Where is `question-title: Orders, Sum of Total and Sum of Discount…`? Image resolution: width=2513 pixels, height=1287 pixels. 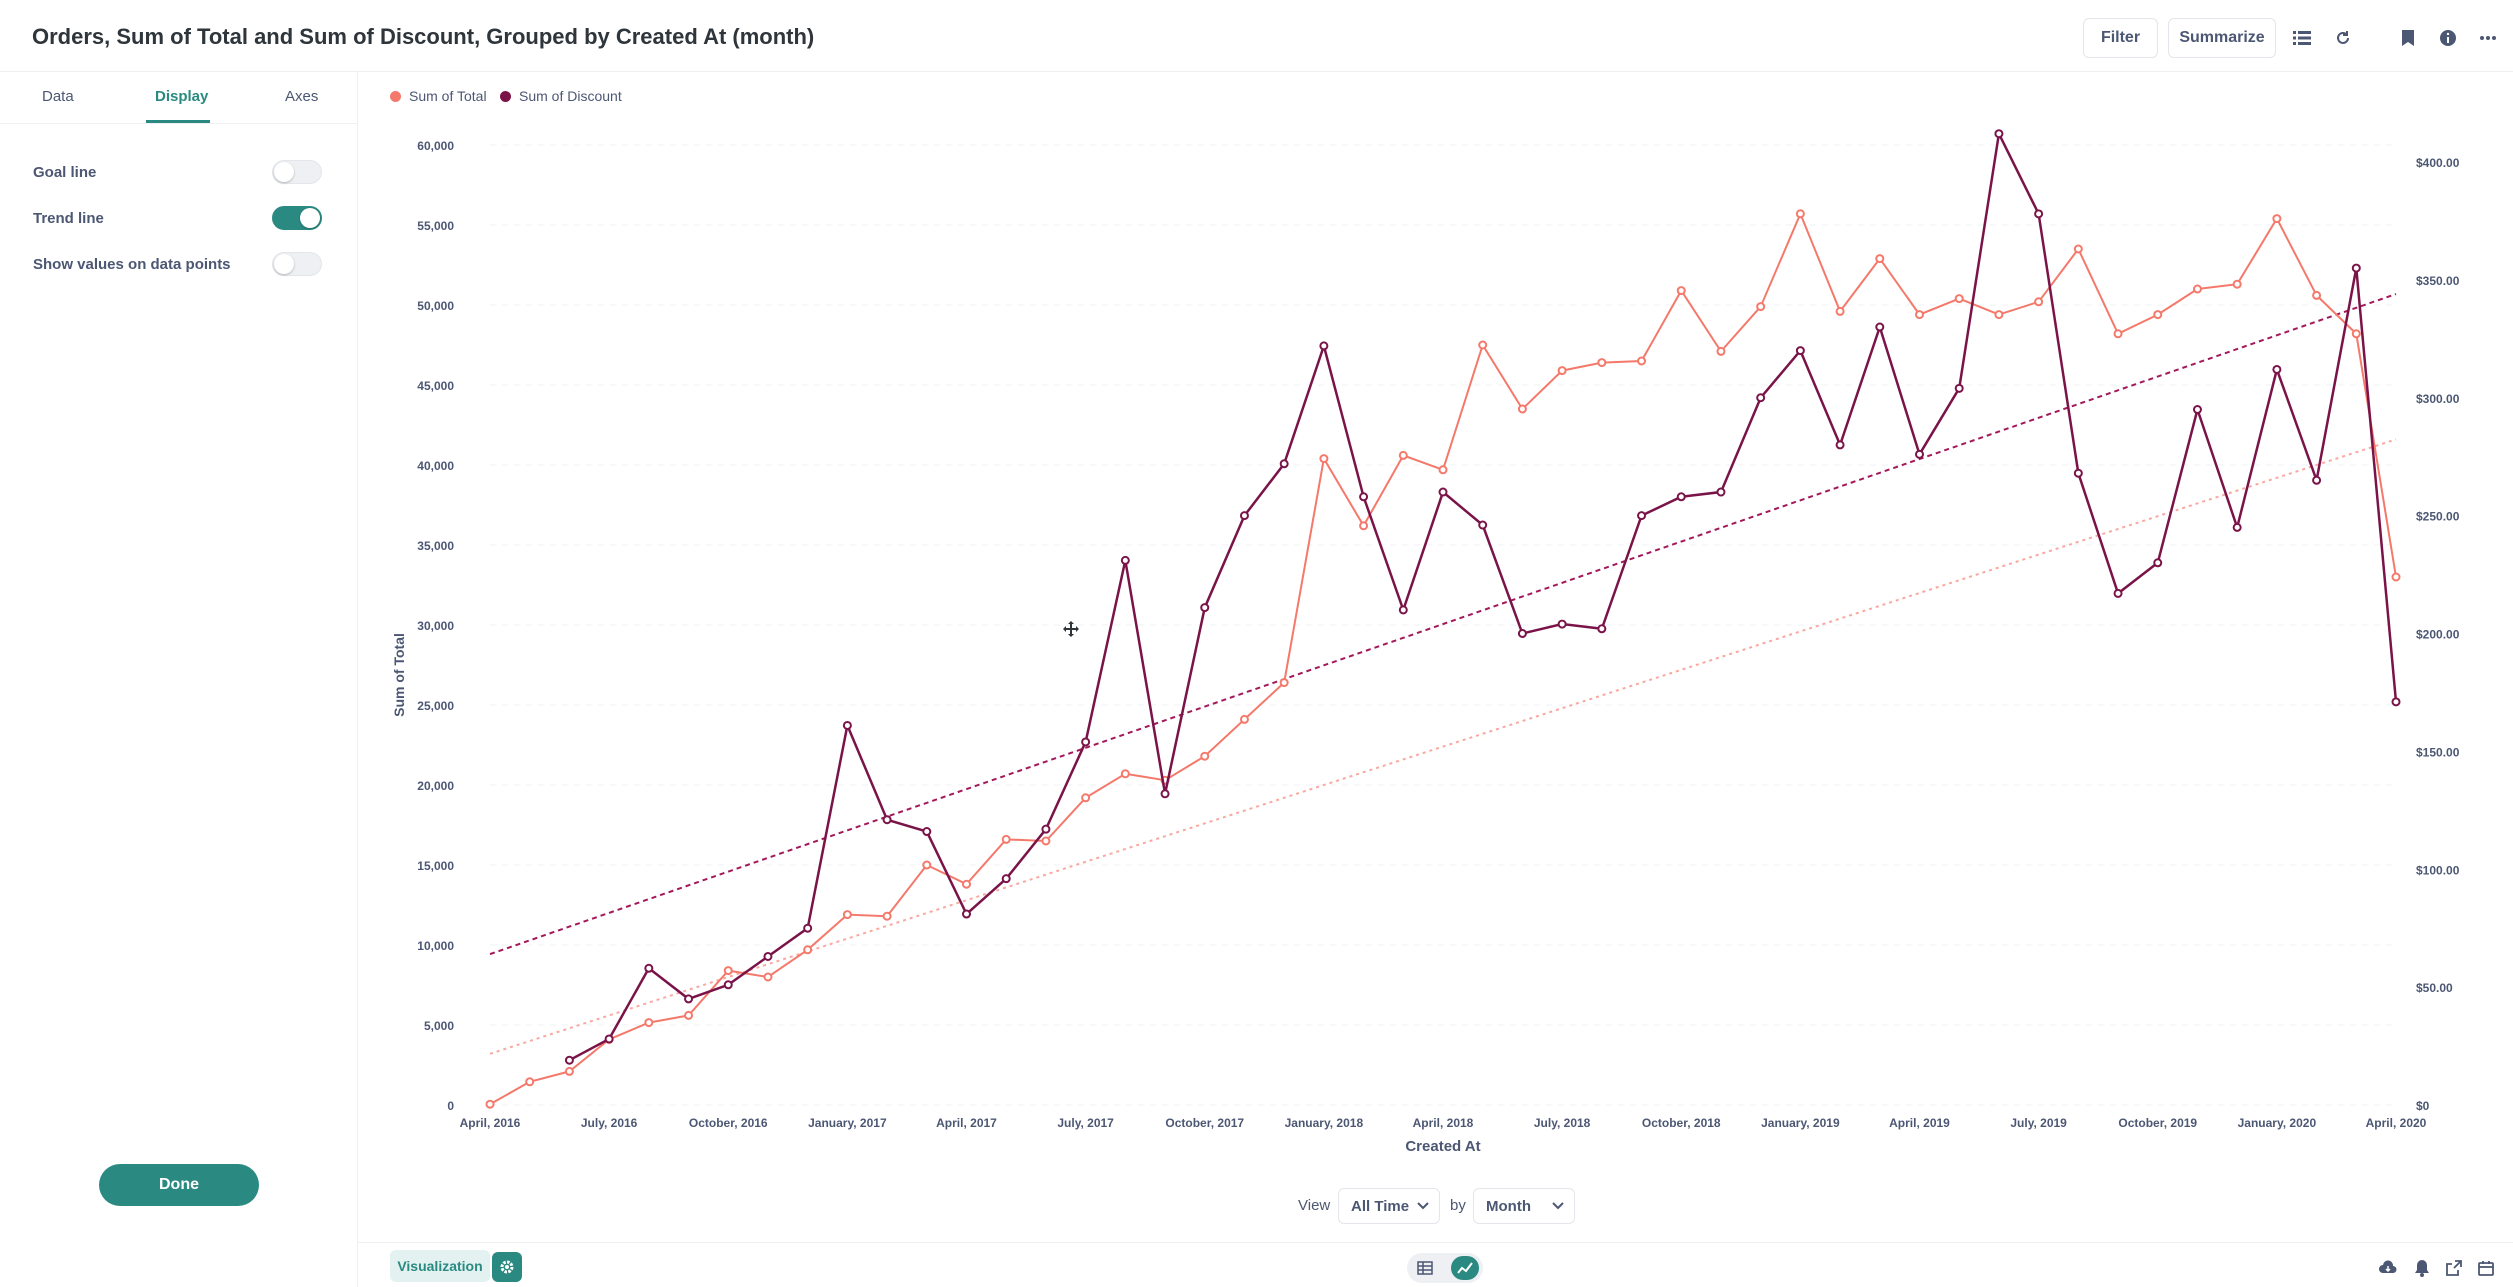
question-title: Orders, Sum of Total and Sum of Discount… is located at coordinates (423, 36).